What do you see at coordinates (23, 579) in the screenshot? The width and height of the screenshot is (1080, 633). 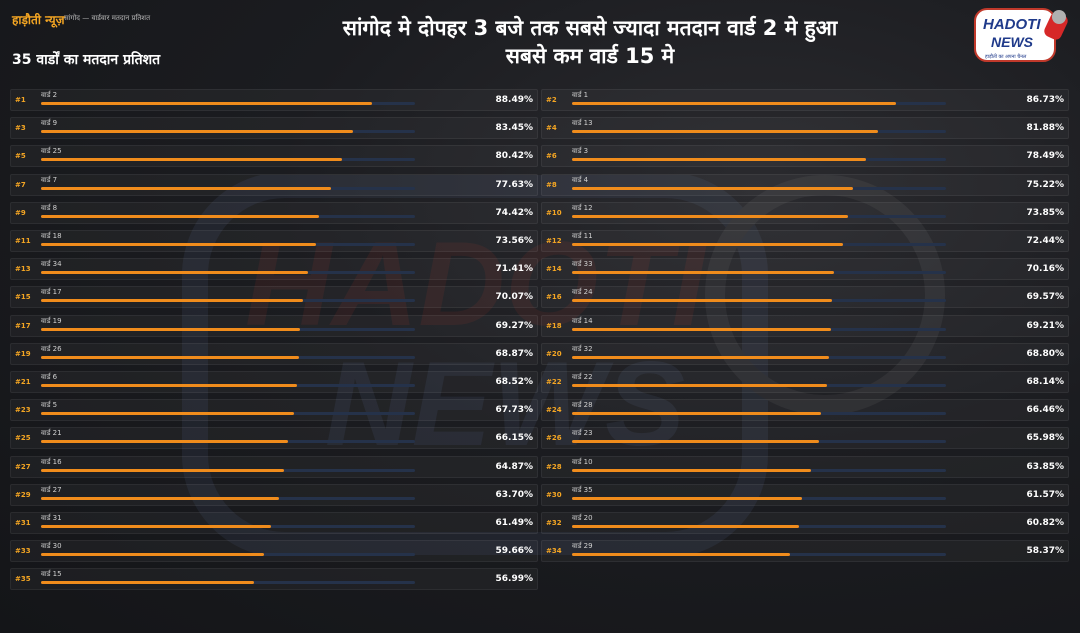 I see `ward-rank: #35` at bounding box center [23, 579].